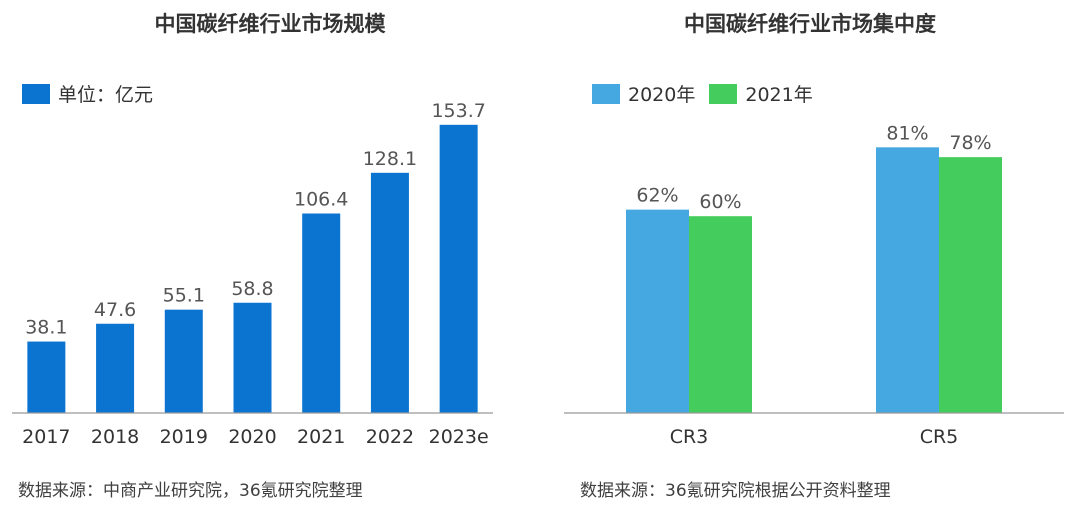 This screenshot has width=1080, height=515. What do you see at coordinates (907, 133) in the screenshot?
I see `data-label: 81%` at bounding box center [907, 133].